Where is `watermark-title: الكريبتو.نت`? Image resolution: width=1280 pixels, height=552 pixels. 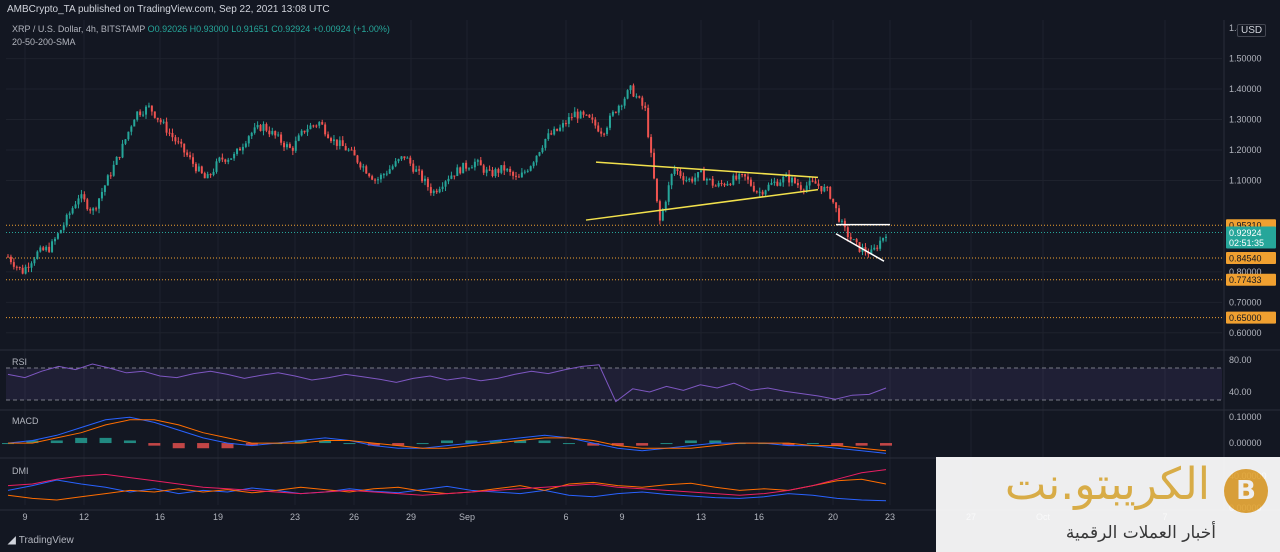 watermark-title: الكريبتو.نت is located at coordinates (1107, 484).